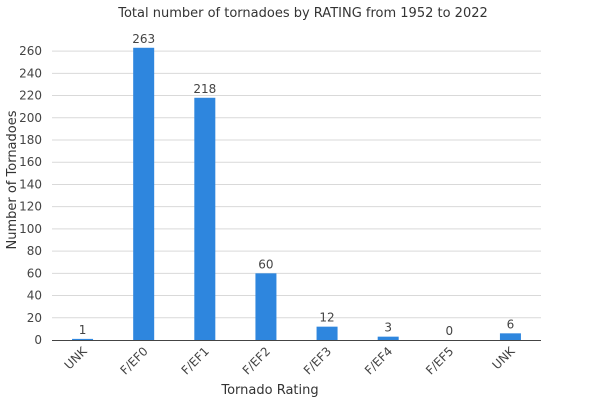  Describe the element at coordinates (30, 96) in the screenshot. I see `y-tick-label: 220` at that location.